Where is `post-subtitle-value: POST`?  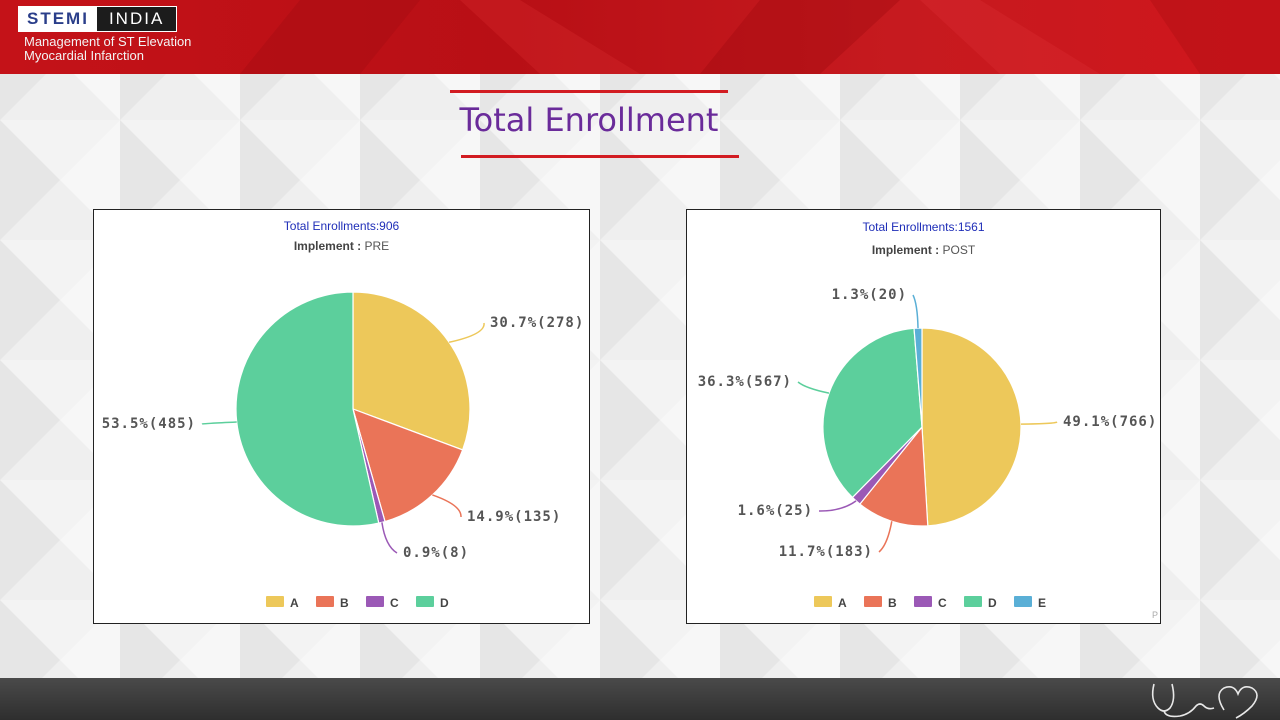
post-subtitle-value: POST is located at coordinates (959, 250).